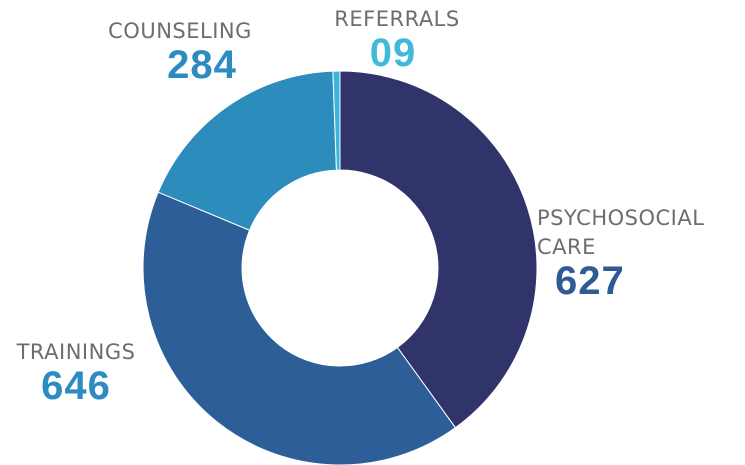  What do you see at coordinates (393, 53) in the screenshot?
I see `value-label: 09` at bounding box center [393, 53].